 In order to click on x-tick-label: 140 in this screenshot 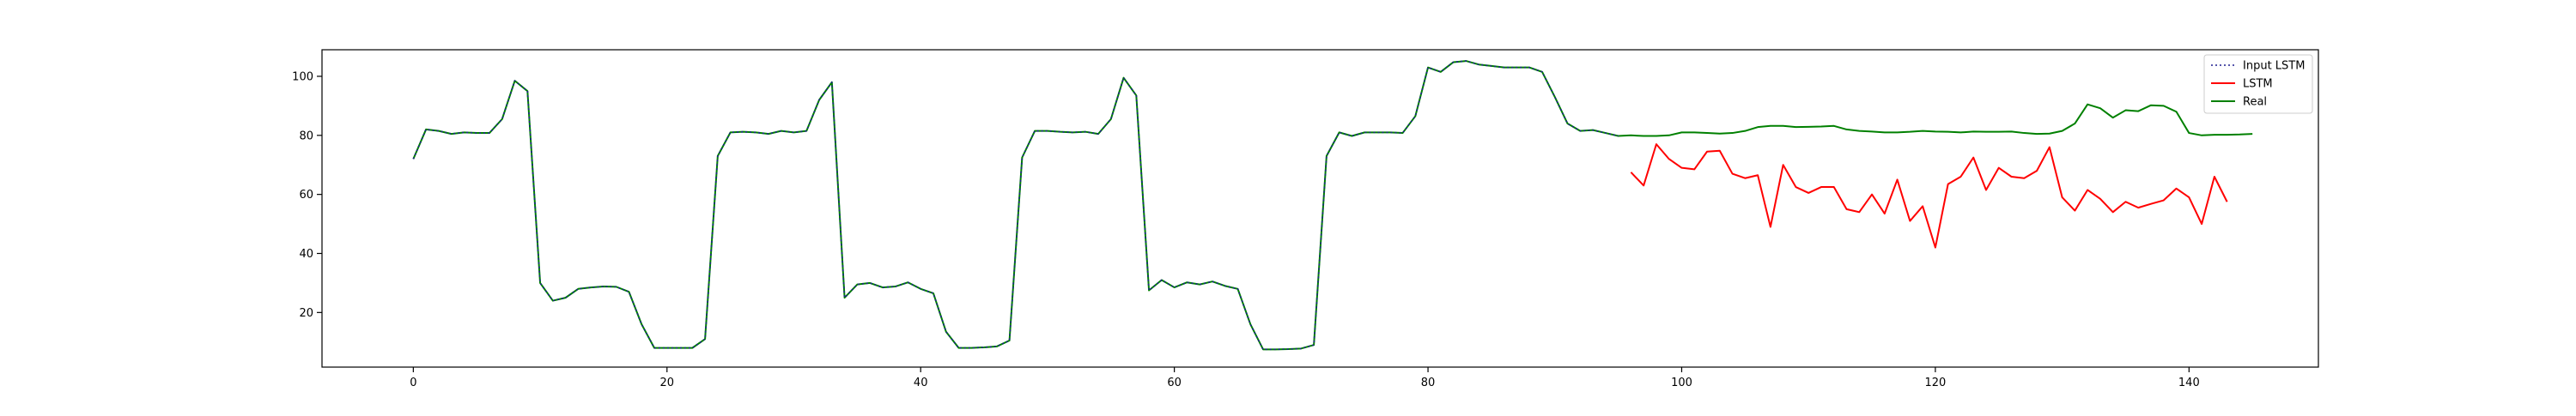, I will do `click(2189, 383)`.